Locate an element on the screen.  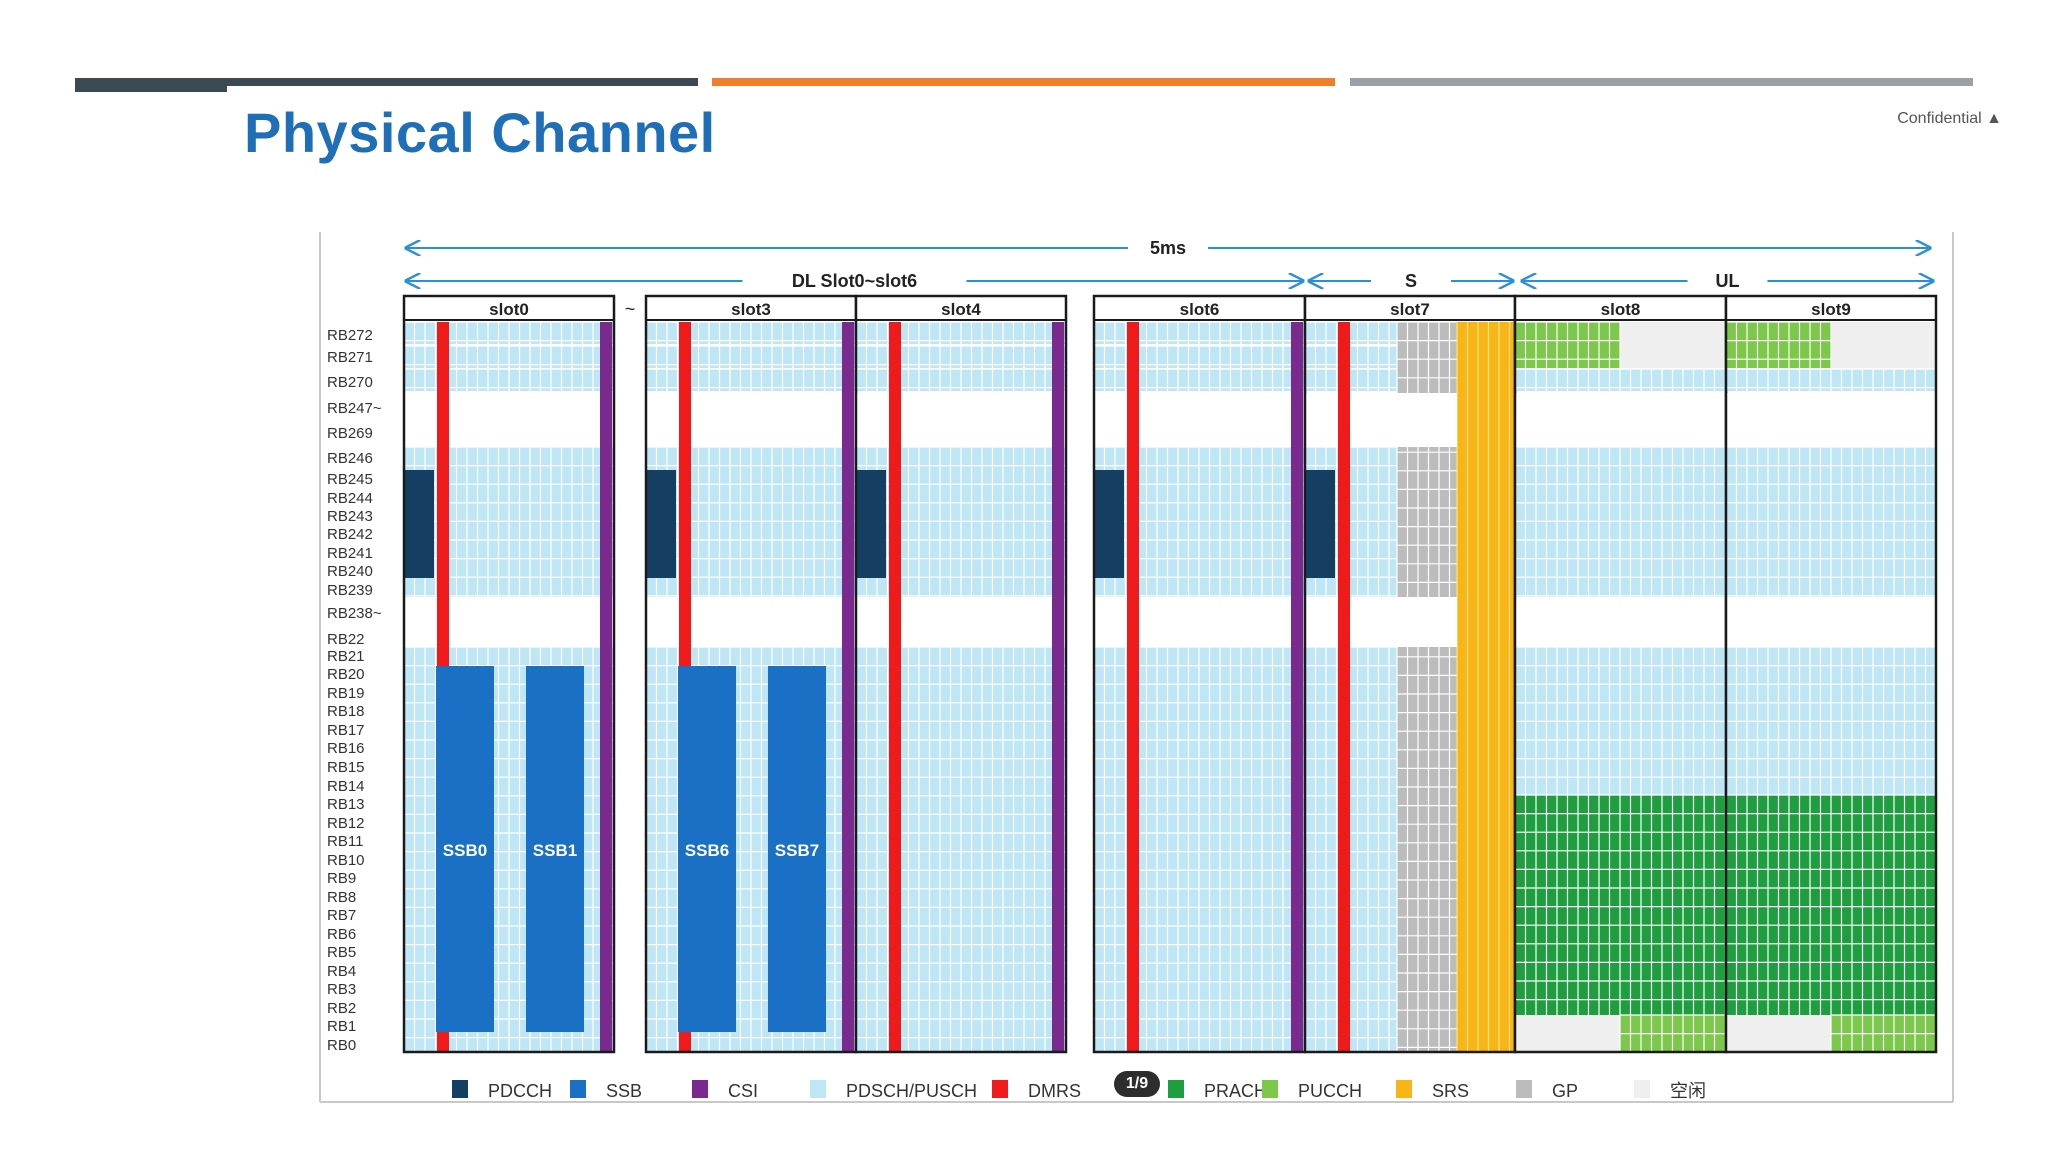
slot-slot7-label: slot7 is located at coordinates (1410, 309).